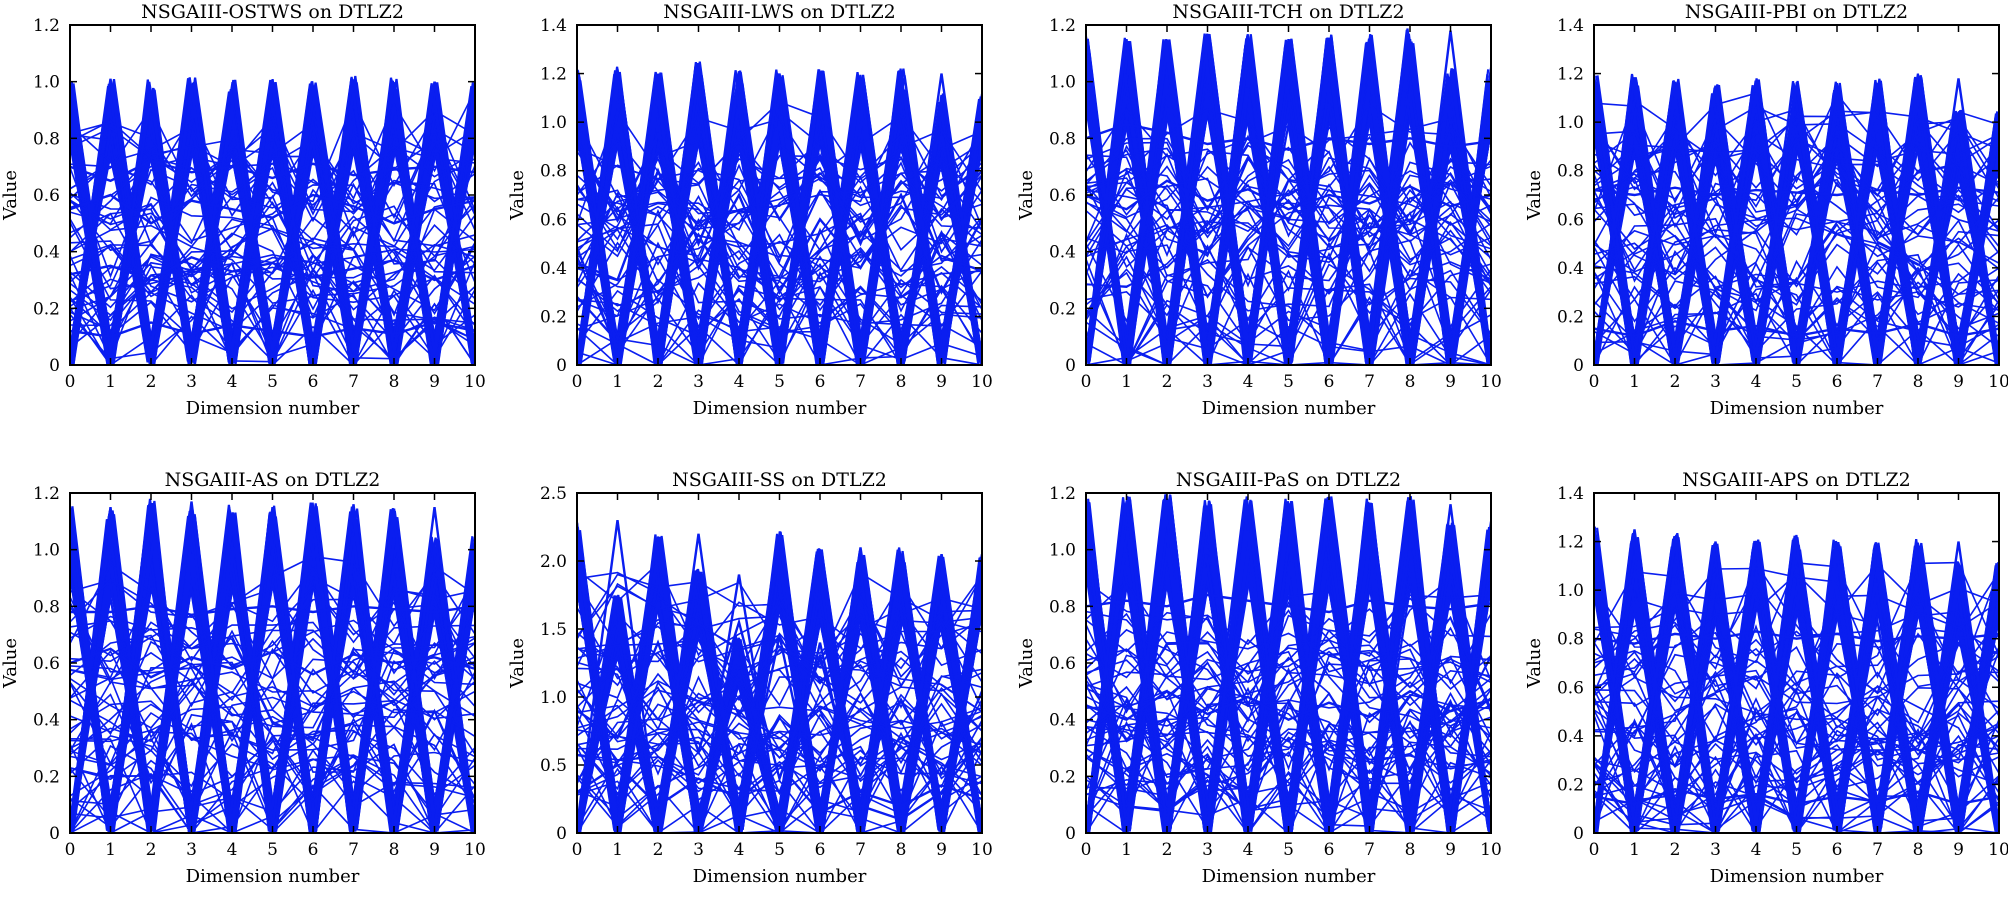 This screenshot has height=903, width=2008. Describe the element at coordinates (1167, 382) in the screenshot. I see `x-tick-label: 2` at that location.